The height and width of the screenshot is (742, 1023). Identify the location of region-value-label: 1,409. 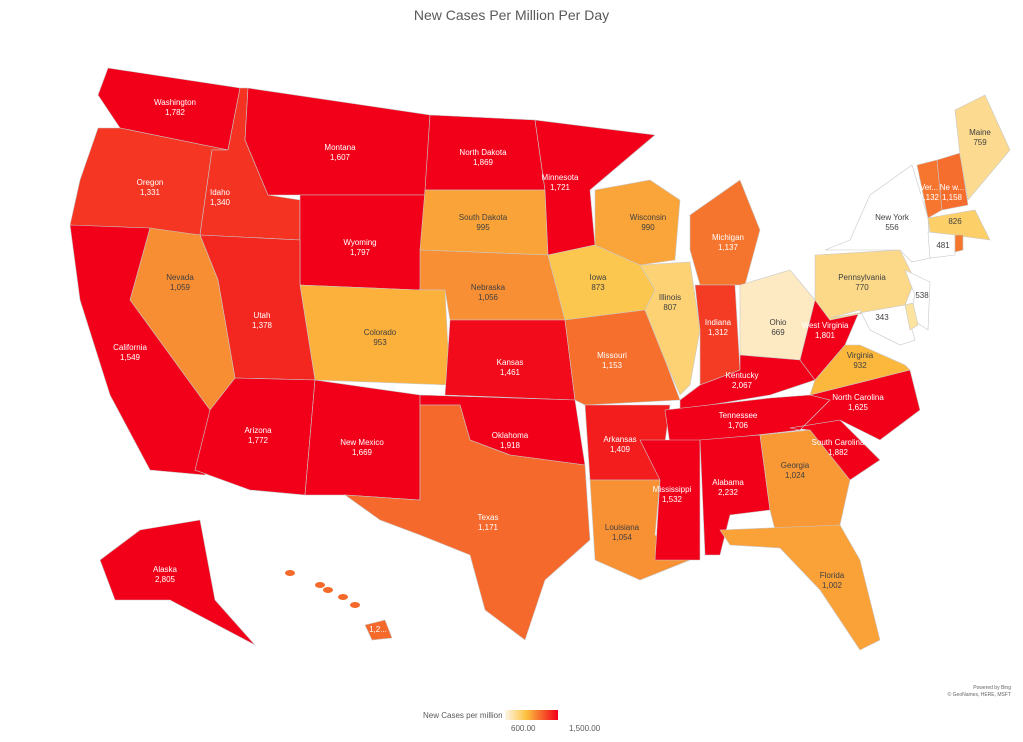
(620, 449).